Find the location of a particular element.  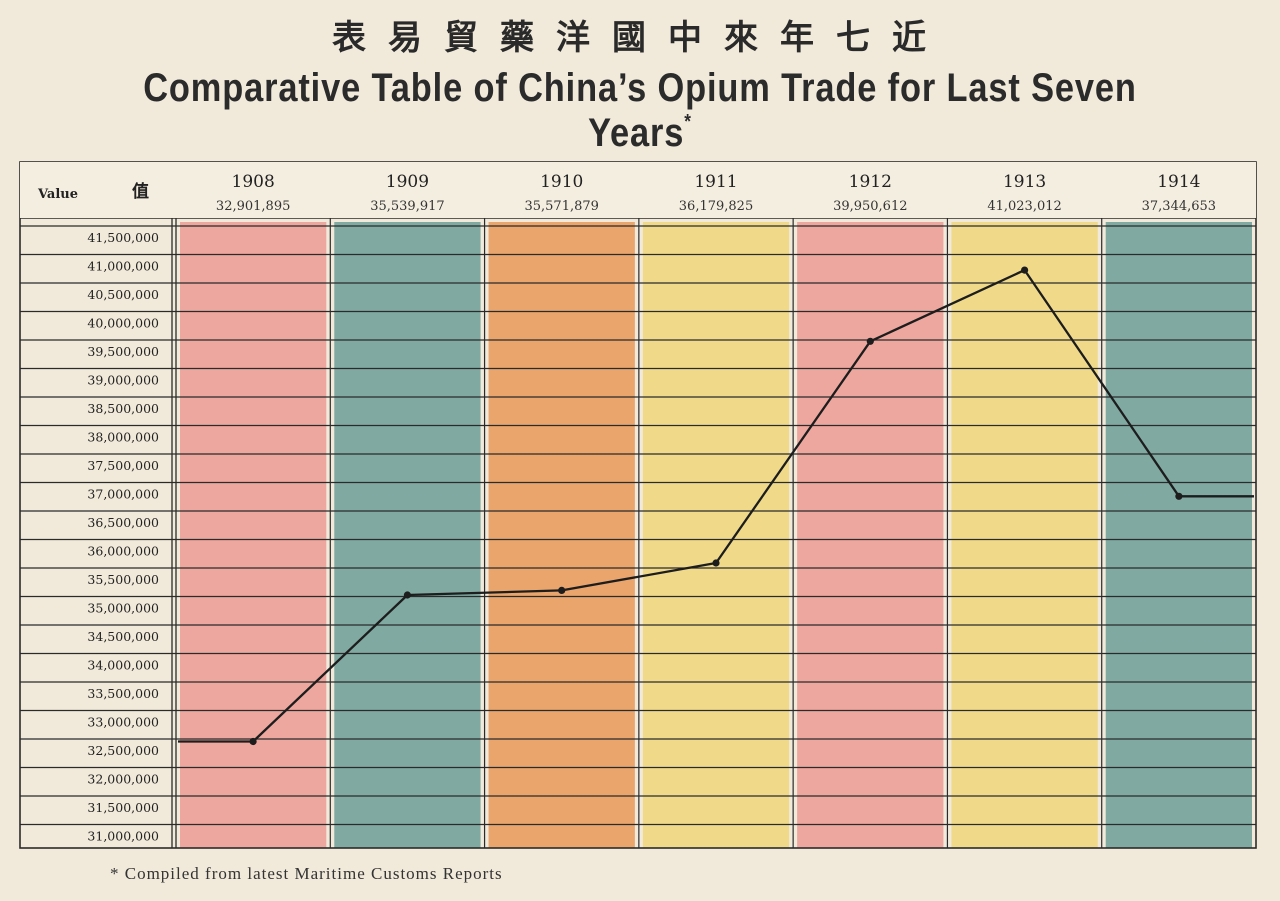

y-tick-label: 34,000,000 is located at coordinates (123, 665).